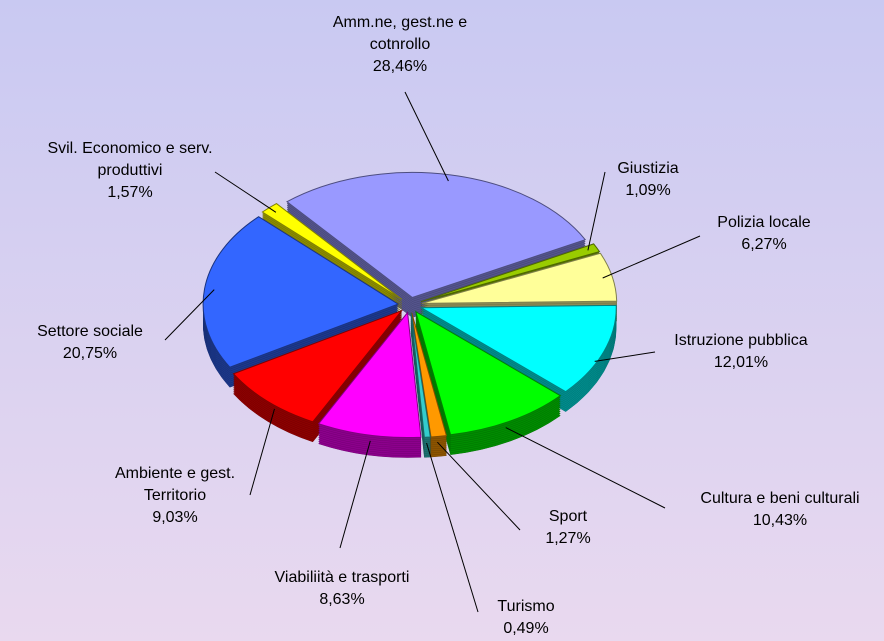  Describe the element at coordinates (741, 340) in the screenshot. I see `category-label: Istruzione pubblica` at that location.